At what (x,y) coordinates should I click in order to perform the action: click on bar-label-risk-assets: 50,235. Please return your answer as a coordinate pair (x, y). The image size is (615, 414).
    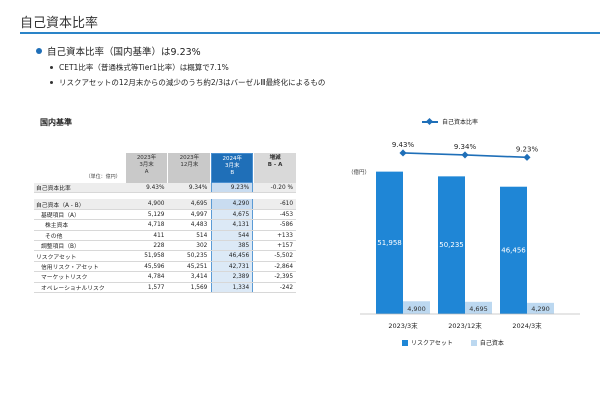
    Looking at the image, I should click on (451, 245).